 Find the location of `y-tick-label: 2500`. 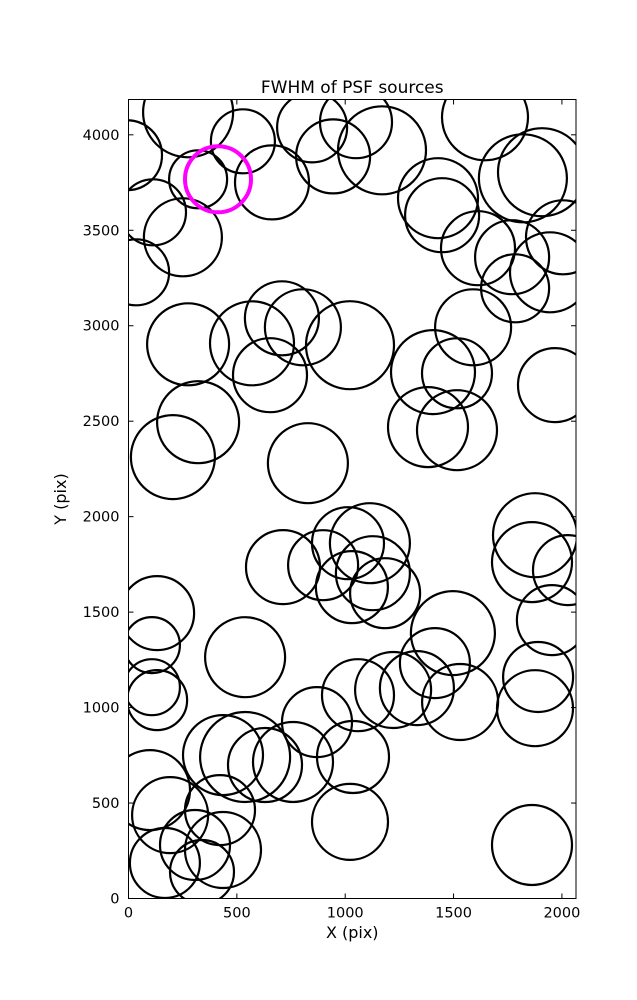

y-tick-label: 2500 is located at coordinates (101, 422).